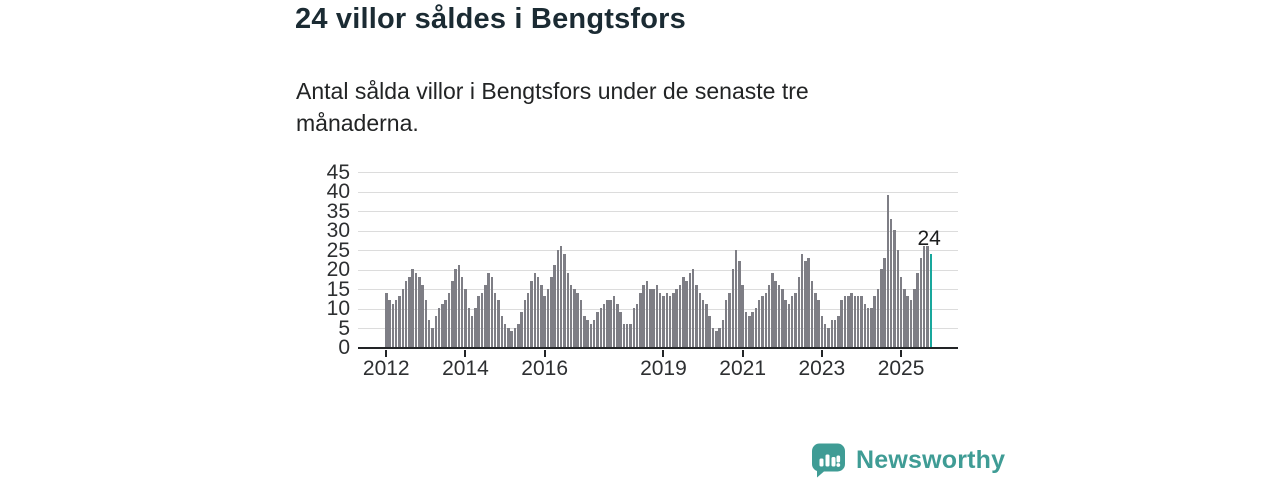 This screenshot has width=1280, height=480. Describe the element at coordinates (338, 211) in the screenshot. I see `y-tick-label: 35` at that location.